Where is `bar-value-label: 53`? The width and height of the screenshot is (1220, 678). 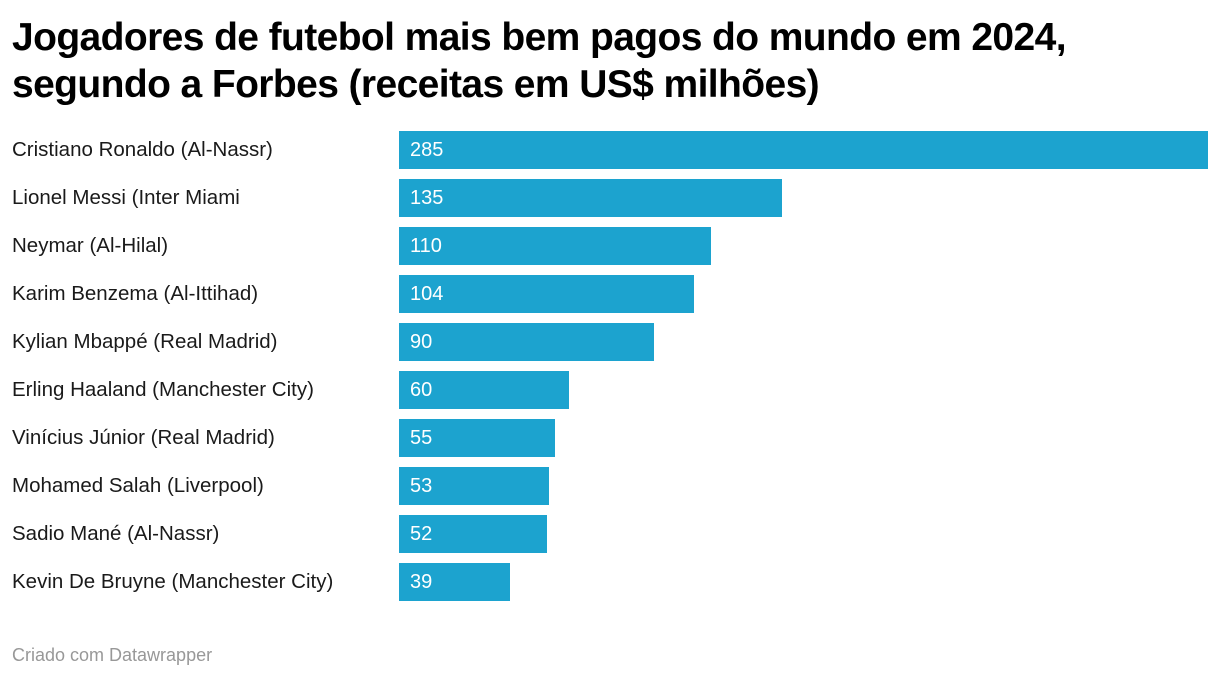 bar-value-label: 53 is located at coordinates (421, 485).